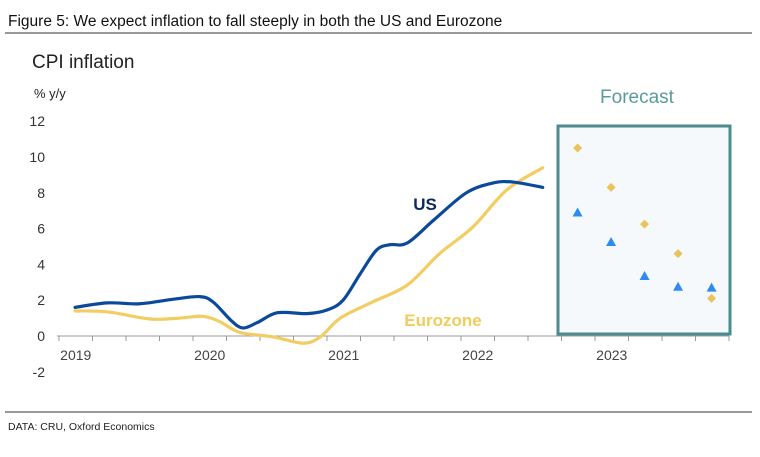  What do you see at coordinates (37, 121) in the screenshot?
I see `y-tick-label: 12` at bounding box center [37, 121].